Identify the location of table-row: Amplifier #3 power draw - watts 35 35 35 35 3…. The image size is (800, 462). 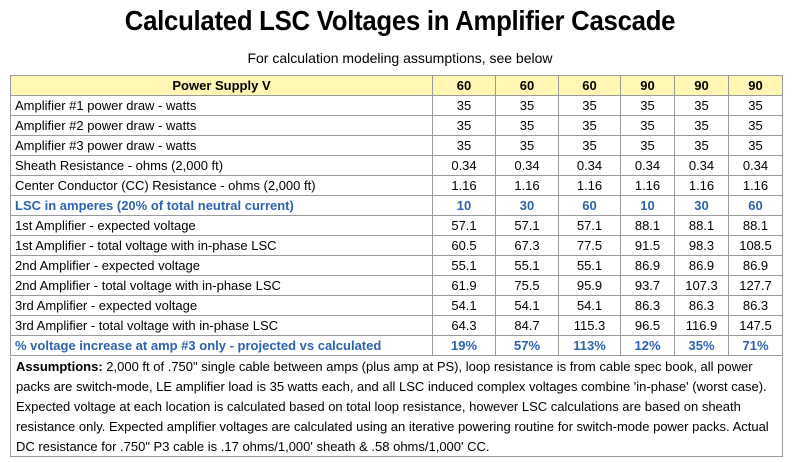
(396, 145).